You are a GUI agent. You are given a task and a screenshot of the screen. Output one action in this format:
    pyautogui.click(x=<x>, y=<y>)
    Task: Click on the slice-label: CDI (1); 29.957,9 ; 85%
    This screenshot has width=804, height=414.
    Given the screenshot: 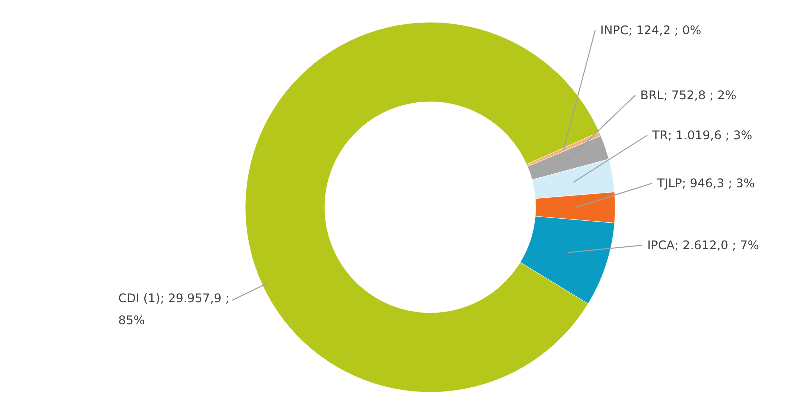 What is the action you would take?
    pyautogui.click(x=174, y=310)
    